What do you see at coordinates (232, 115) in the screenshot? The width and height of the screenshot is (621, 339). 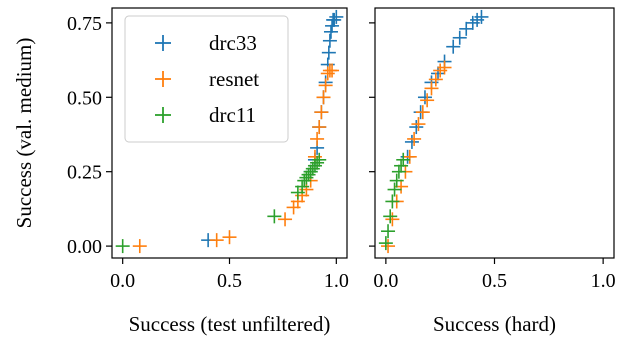 I see `legend-label-drc11: drc11` at bounding box center [232, 115].